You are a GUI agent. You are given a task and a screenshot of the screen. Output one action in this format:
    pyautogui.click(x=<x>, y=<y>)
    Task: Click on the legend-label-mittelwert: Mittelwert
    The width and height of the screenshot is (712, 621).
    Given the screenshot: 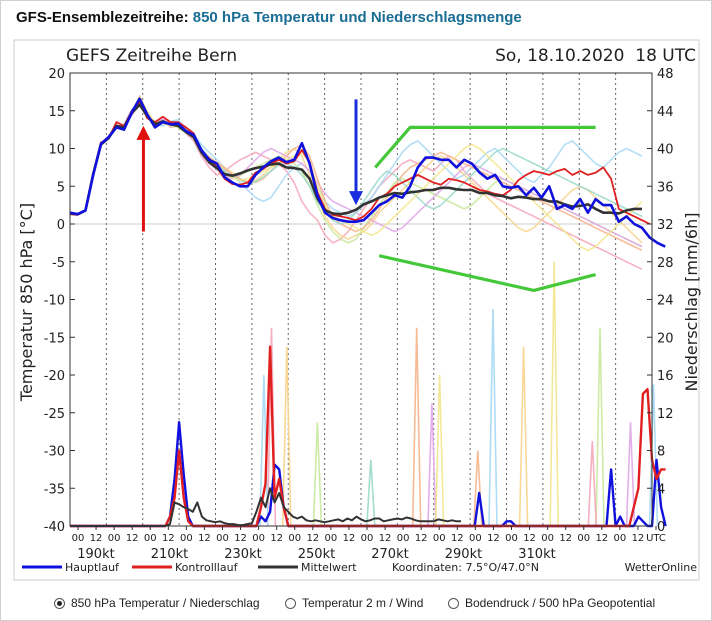 What is the action you would take?
    pyautogui.click(x=329, y=567)
    